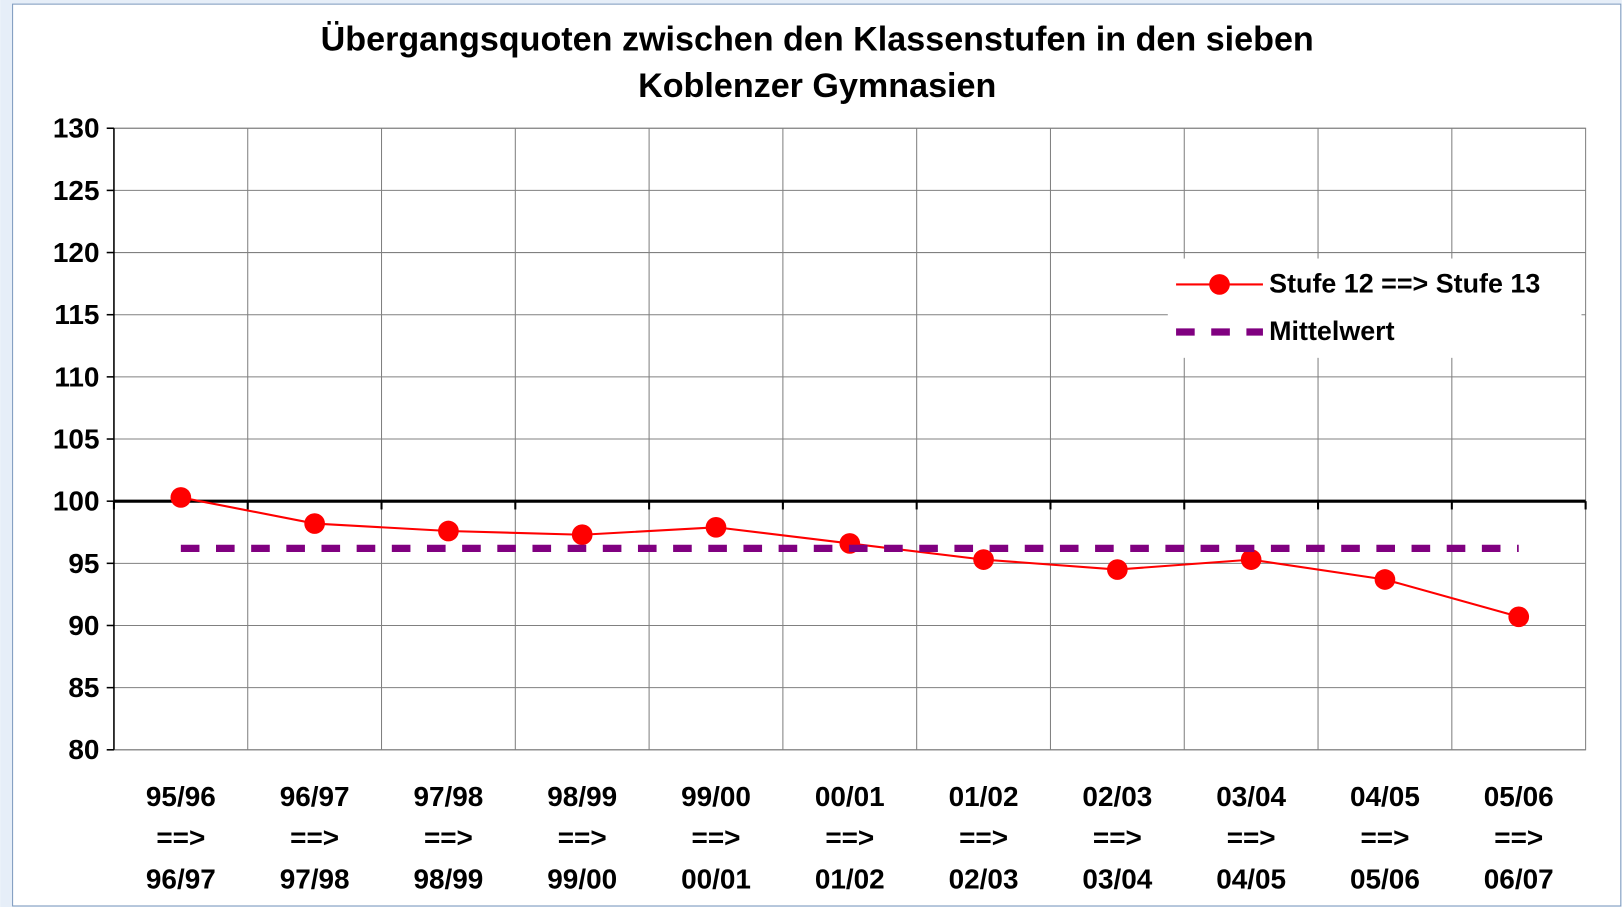 This screenshot has width=1622, height=907. I want to click on y-tick-label: 85, so click(83, 687).